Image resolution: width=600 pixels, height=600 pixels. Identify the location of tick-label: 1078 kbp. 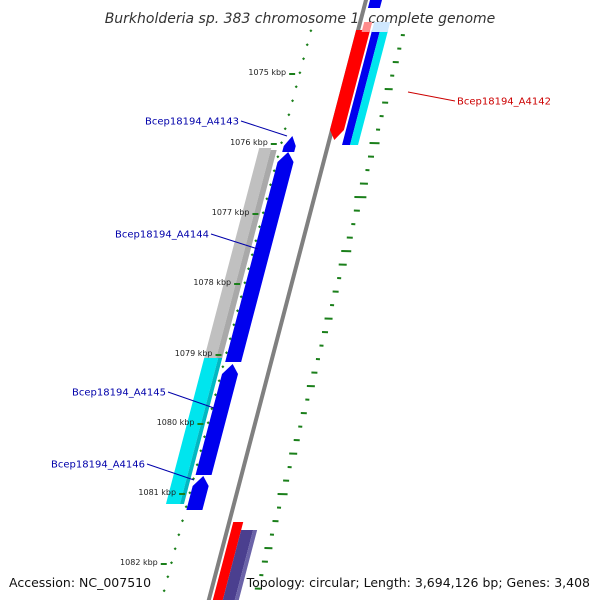
(212, 282).